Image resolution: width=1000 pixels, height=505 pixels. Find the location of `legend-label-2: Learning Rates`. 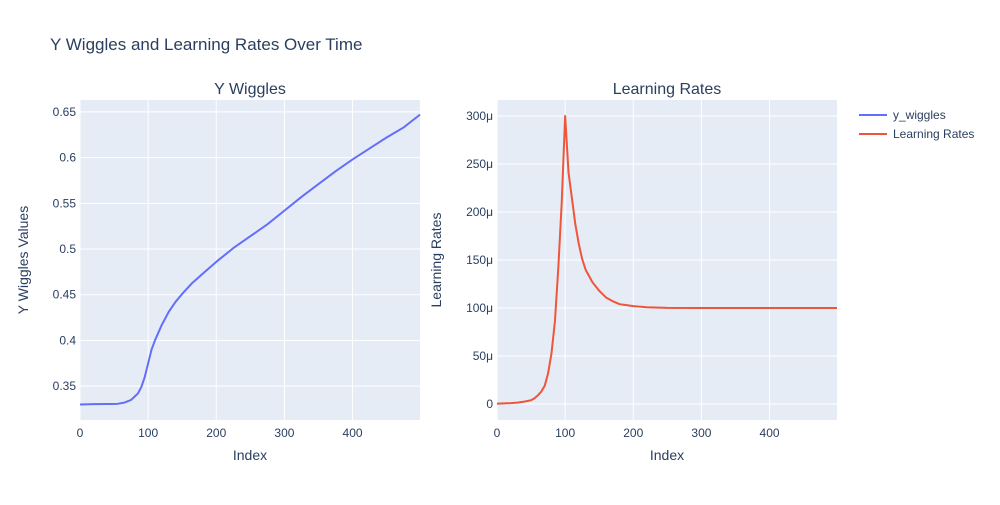

legend-label-2: Learning Rates is located at coordinates (933, 134).